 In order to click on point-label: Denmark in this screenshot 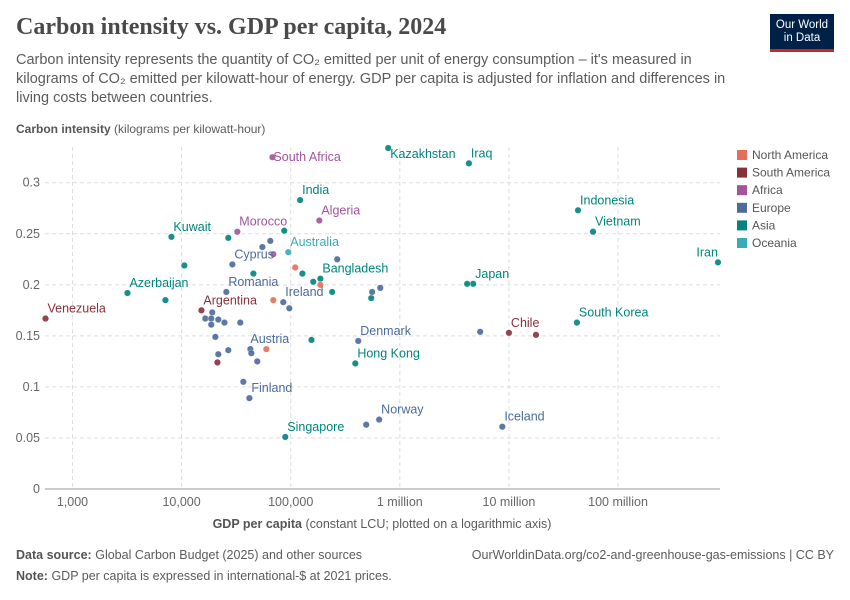, I will do `click(385, 331)`.